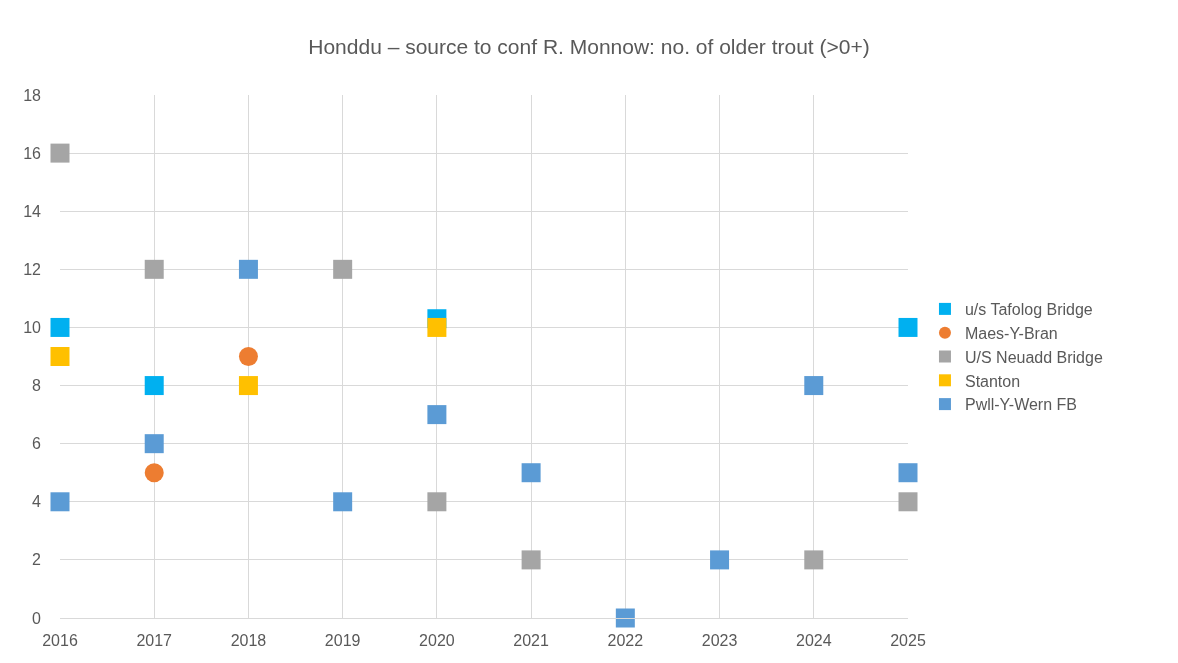 This screenshot has width=1178, height=663. Describe the element at coordinates (437, 641) in the screenshot. I see `x-tick-label: 2020` at that location.